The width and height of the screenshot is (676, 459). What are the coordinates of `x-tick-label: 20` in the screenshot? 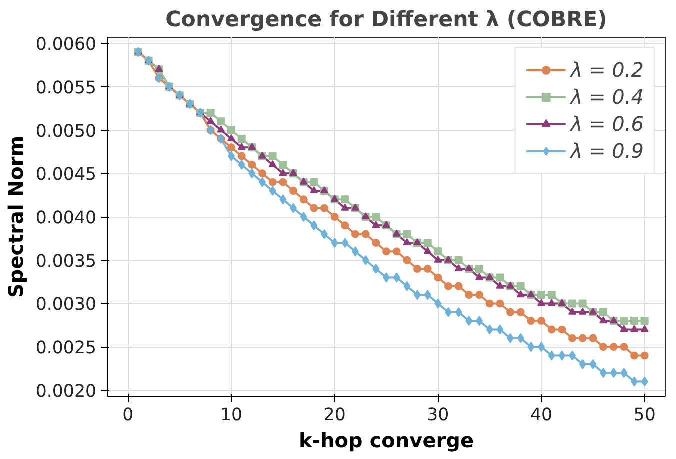 It's located at (335, 416).